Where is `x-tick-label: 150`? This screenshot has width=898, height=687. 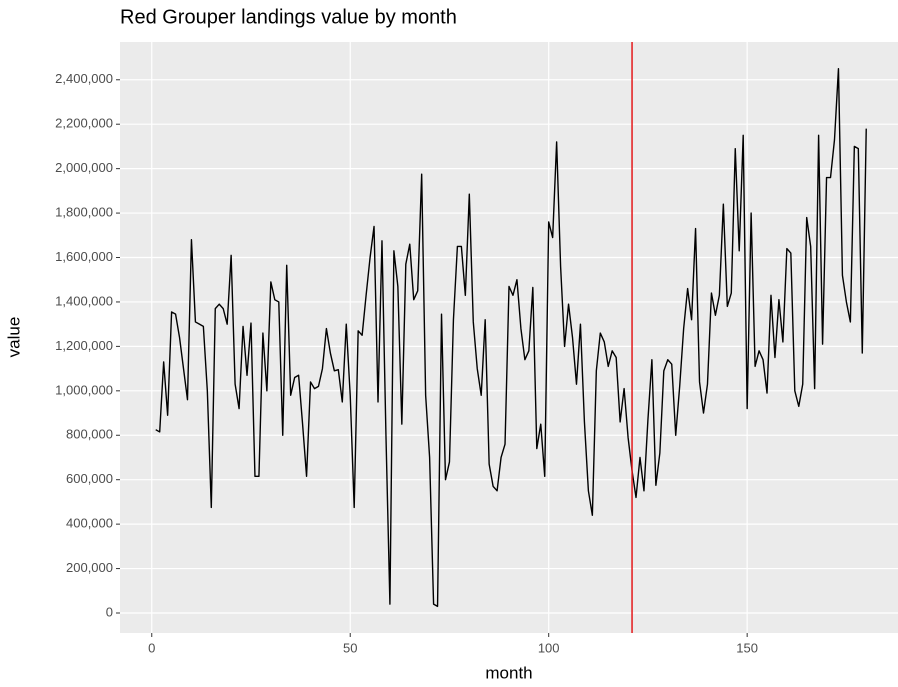
x-tick-label: 150 is located at coordinates (747, 647).